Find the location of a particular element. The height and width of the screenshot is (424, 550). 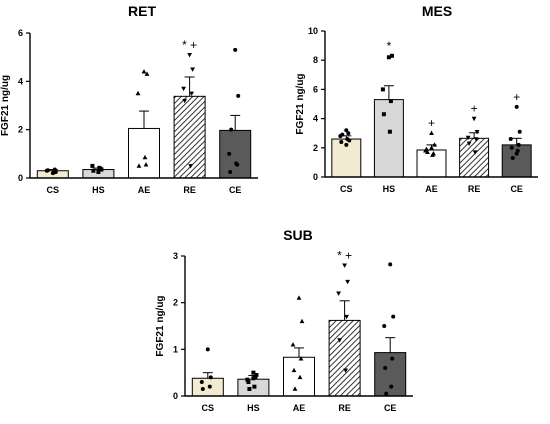

y-tick-label: 1 is located at coordinates (175, 349).